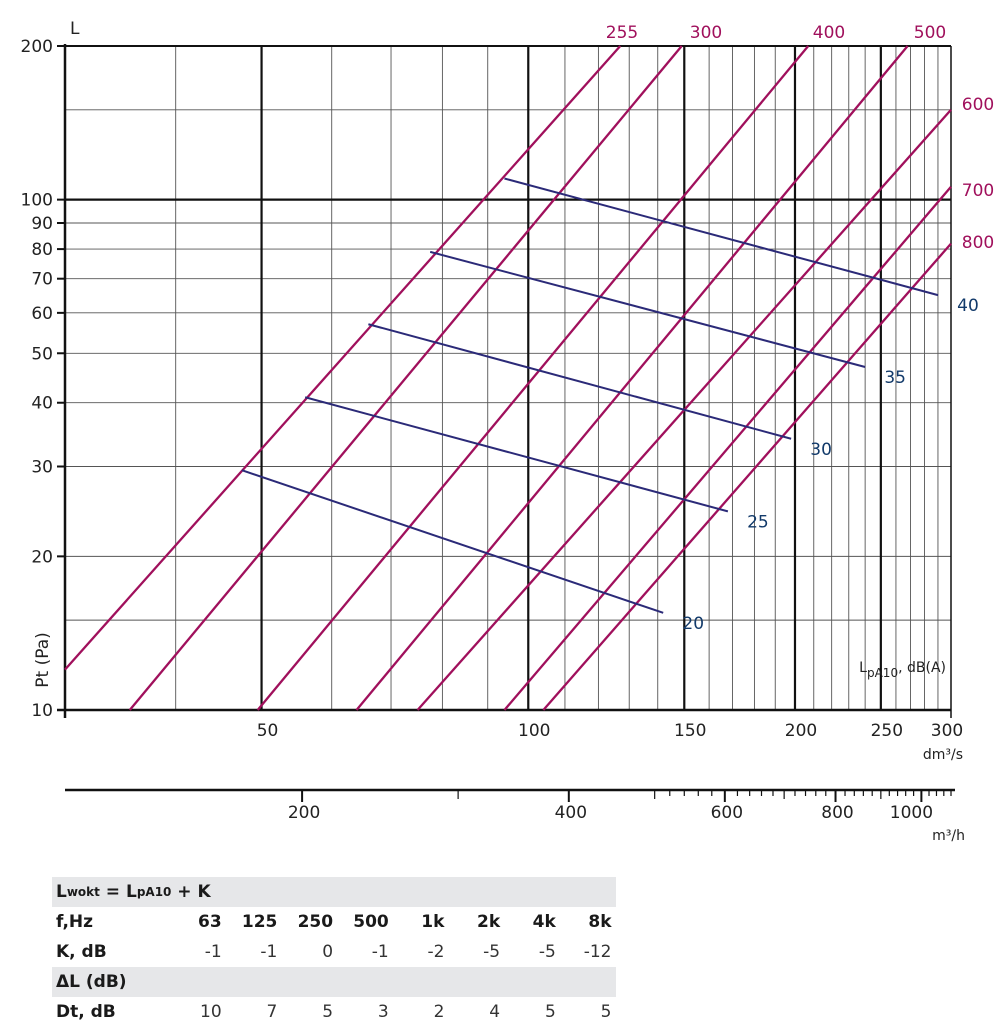 The height and width of the screenshot is (1032, 1000). Describe the element at coordinates (42, 557) in the screenshot. I see `y-tick-label: 20` at that location.